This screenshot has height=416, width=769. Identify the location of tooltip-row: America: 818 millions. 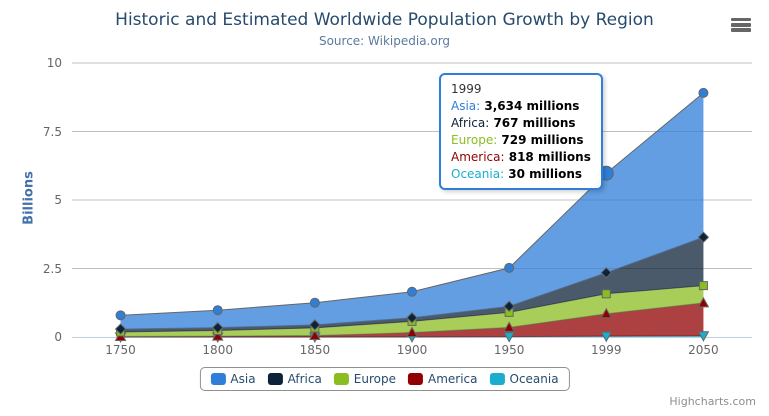
(521, 157).